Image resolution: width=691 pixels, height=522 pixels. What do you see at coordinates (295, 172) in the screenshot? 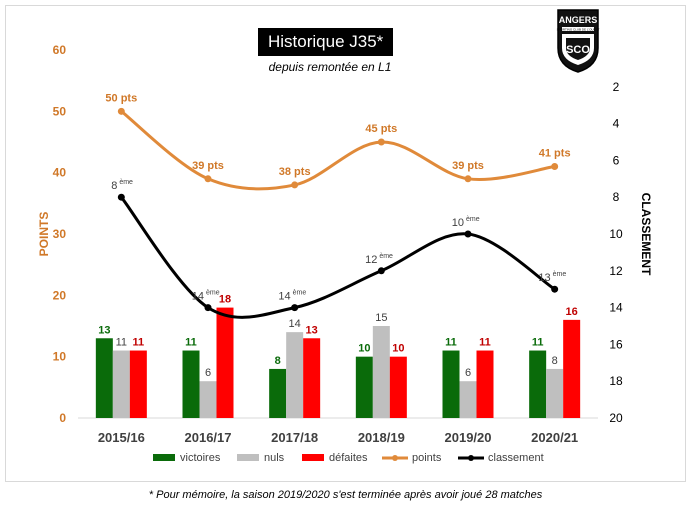
I see `point-label-points: 38 pts` at bounding box center [295, 172].